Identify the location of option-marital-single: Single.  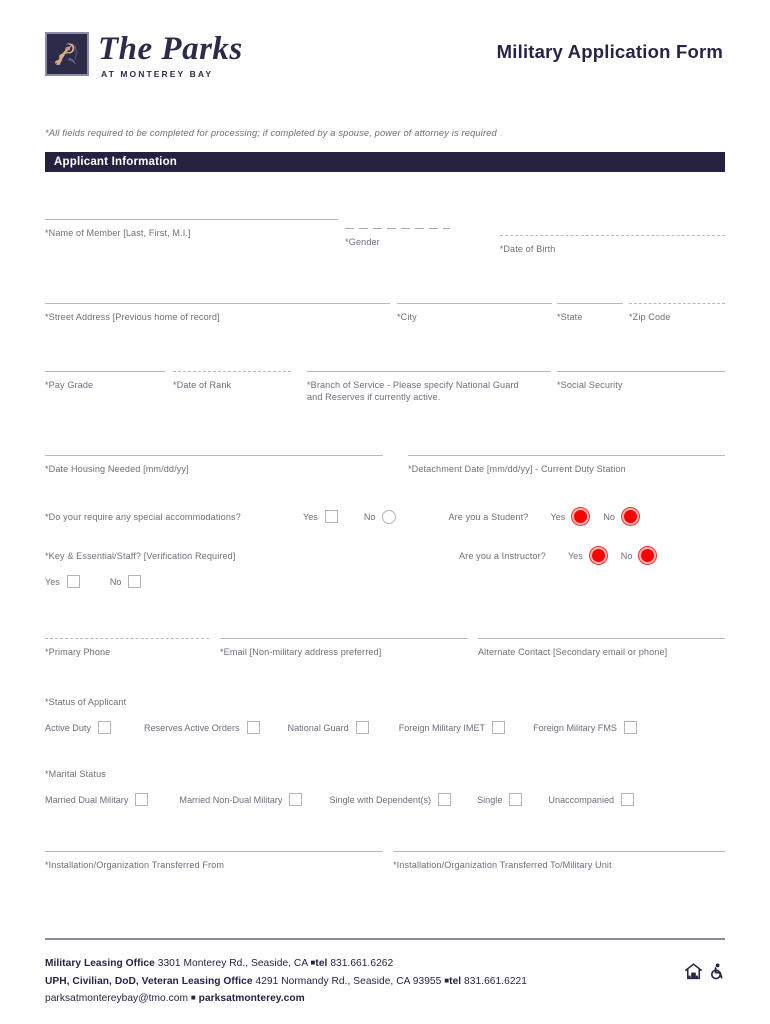
(500, 799).